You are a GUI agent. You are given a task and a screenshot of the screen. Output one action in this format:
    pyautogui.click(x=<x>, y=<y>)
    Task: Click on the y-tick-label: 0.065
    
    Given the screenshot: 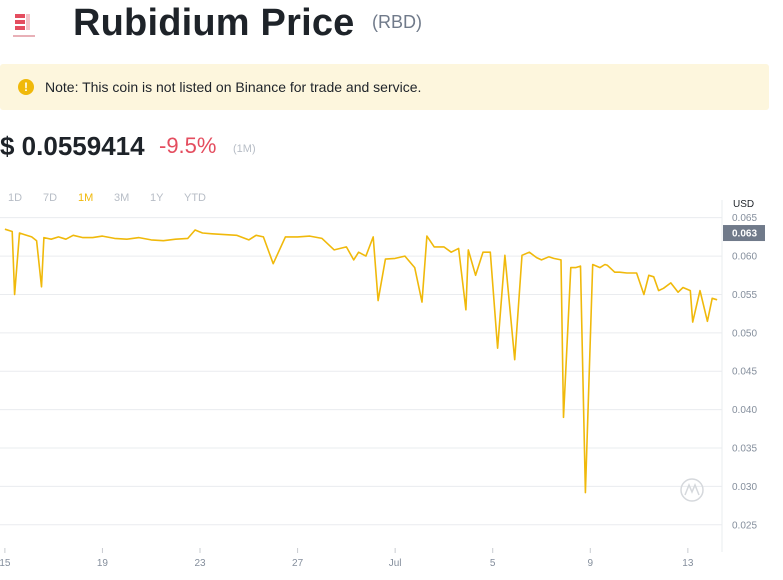 What is the action you would take?
    pyautogui.click(x=744, y=218)
    